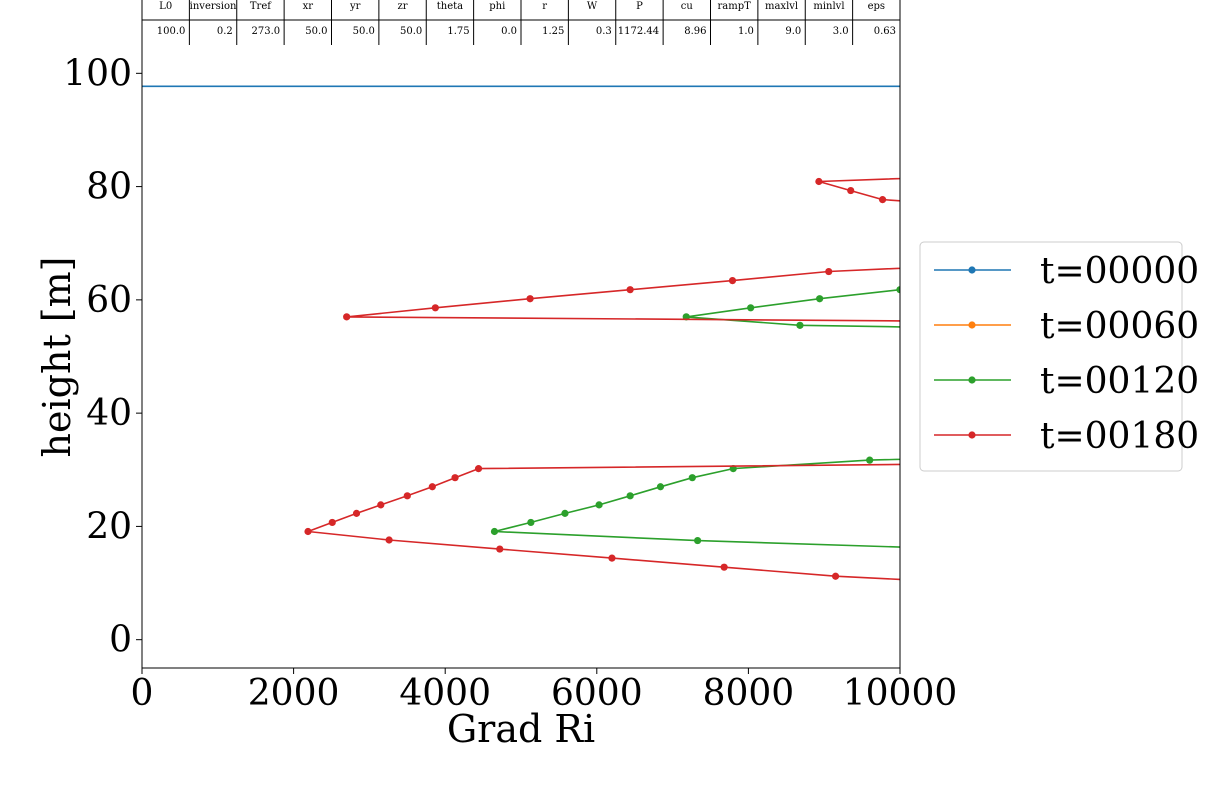  I want to click on x-tick-label: 6000, so click(597, 693).